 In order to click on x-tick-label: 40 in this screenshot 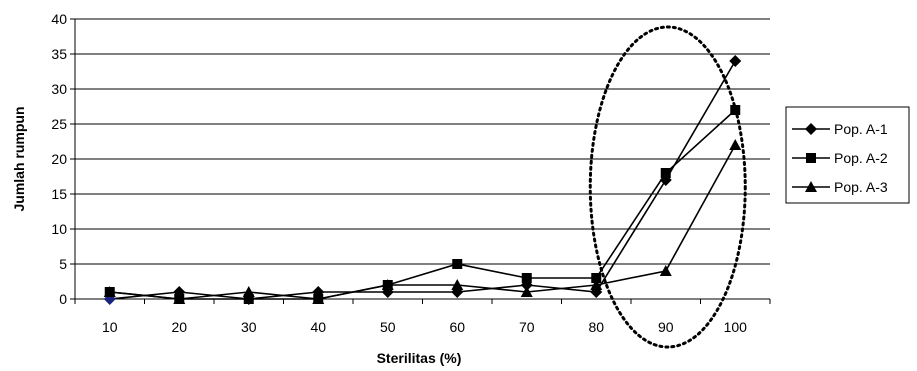, I will do `click(318, 327)`.